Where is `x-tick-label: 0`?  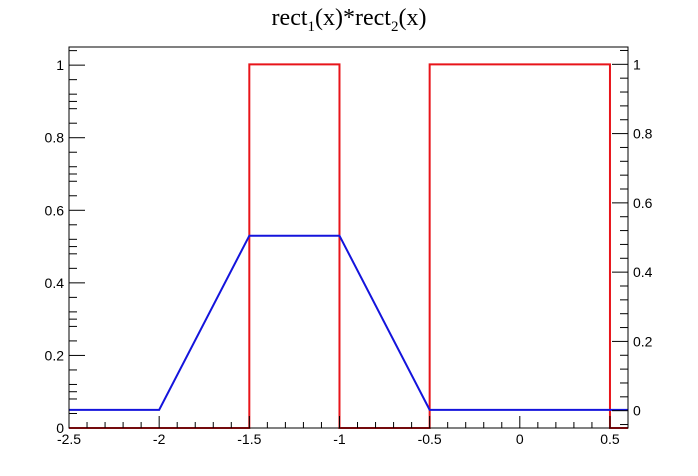
x-tick-label: 0 is located at coordinates (520, 439).